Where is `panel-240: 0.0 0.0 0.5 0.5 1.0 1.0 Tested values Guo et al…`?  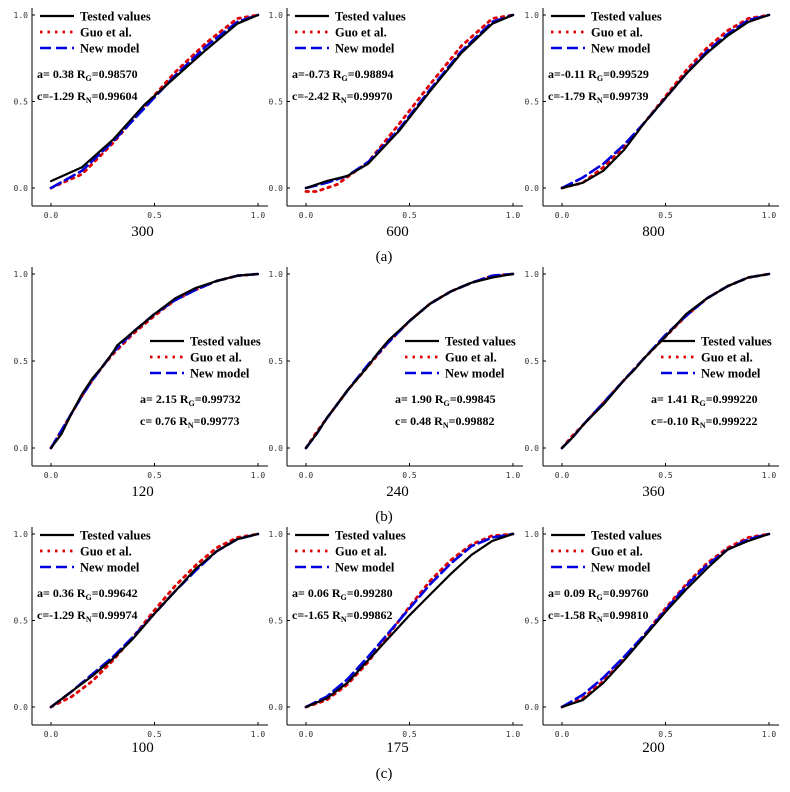
panel-240: 0.0 0.0 0.5 0.5 1.0 1.0 Tested values Guo et al… is located at coordinates (396, 383).